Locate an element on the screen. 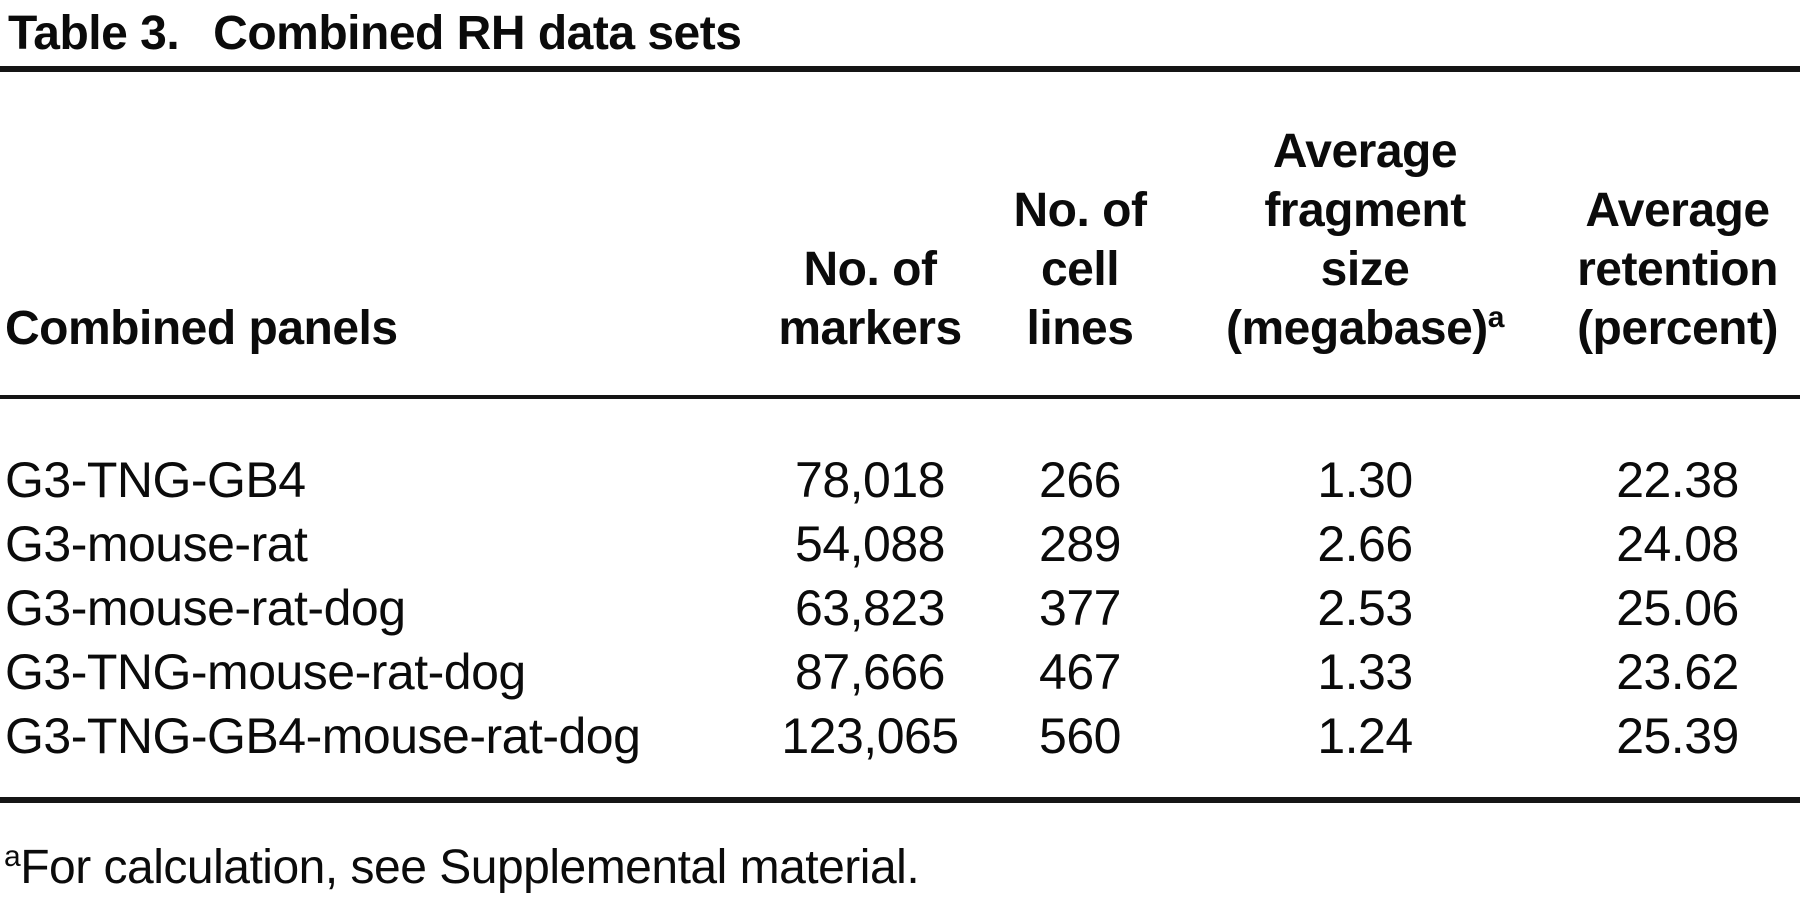  column-header-average-retention: Average retention (percent) is located at coordinates (1677, 269).